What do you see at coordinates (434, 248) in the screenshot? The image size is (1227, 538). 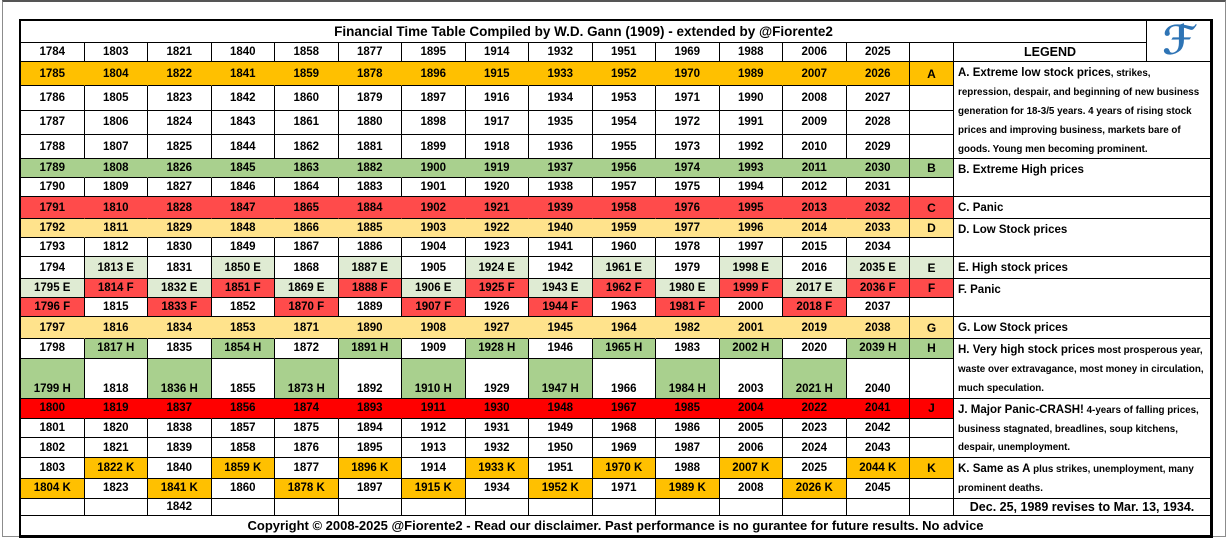 I see `year-cell: 1904` at bounding box center [434, 248].